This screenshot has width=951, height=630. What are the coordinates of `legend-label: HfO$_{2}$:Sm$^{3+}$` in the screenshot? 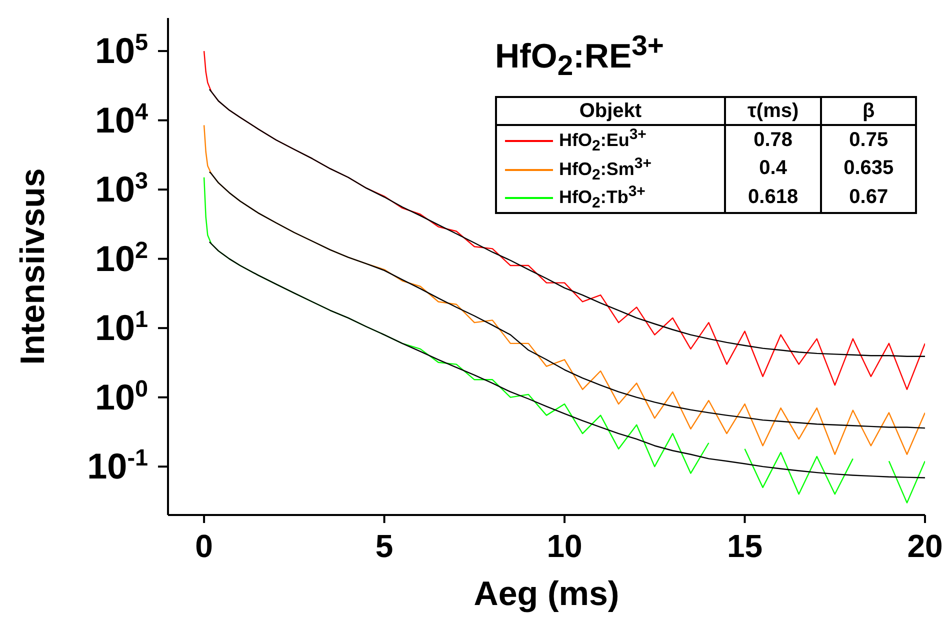 It's located at (605, 169).